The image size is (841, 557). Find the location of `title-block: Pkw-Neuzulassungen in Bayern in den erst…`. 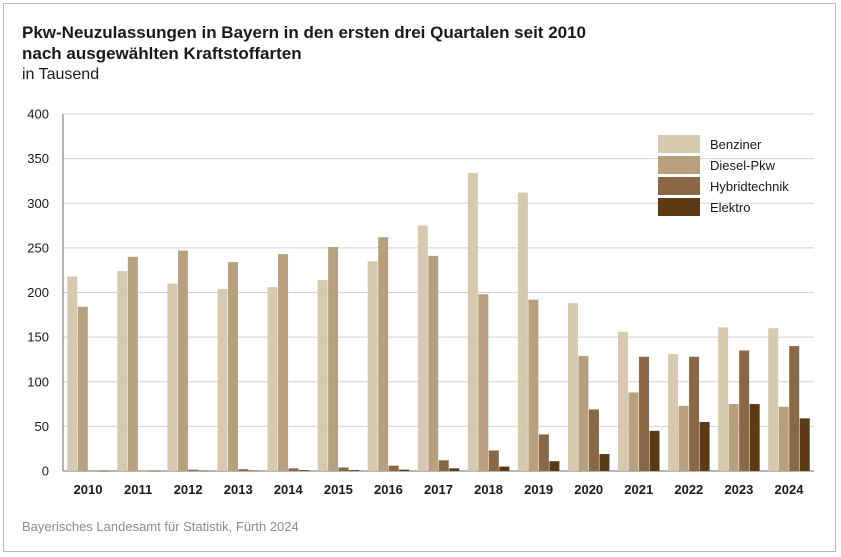

title-block: Pkw-Neuzulassungen in Bayern in den erst… is located at coordinates (304, 53).